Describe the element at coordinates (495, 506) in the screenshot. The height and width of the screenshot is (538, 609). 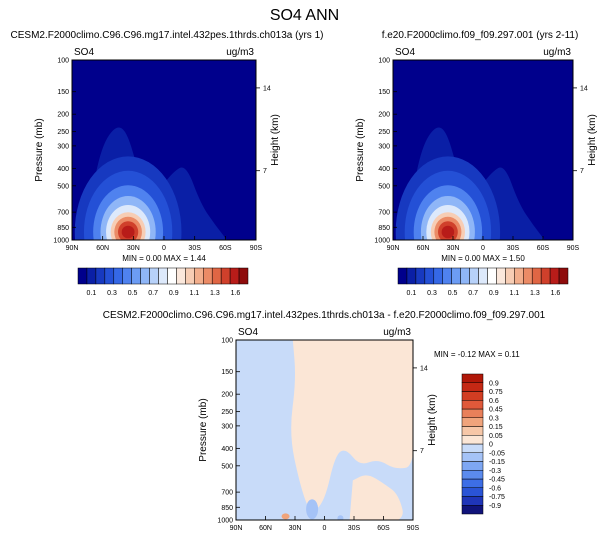
I see `colorbar-label: -0.9` at that location.